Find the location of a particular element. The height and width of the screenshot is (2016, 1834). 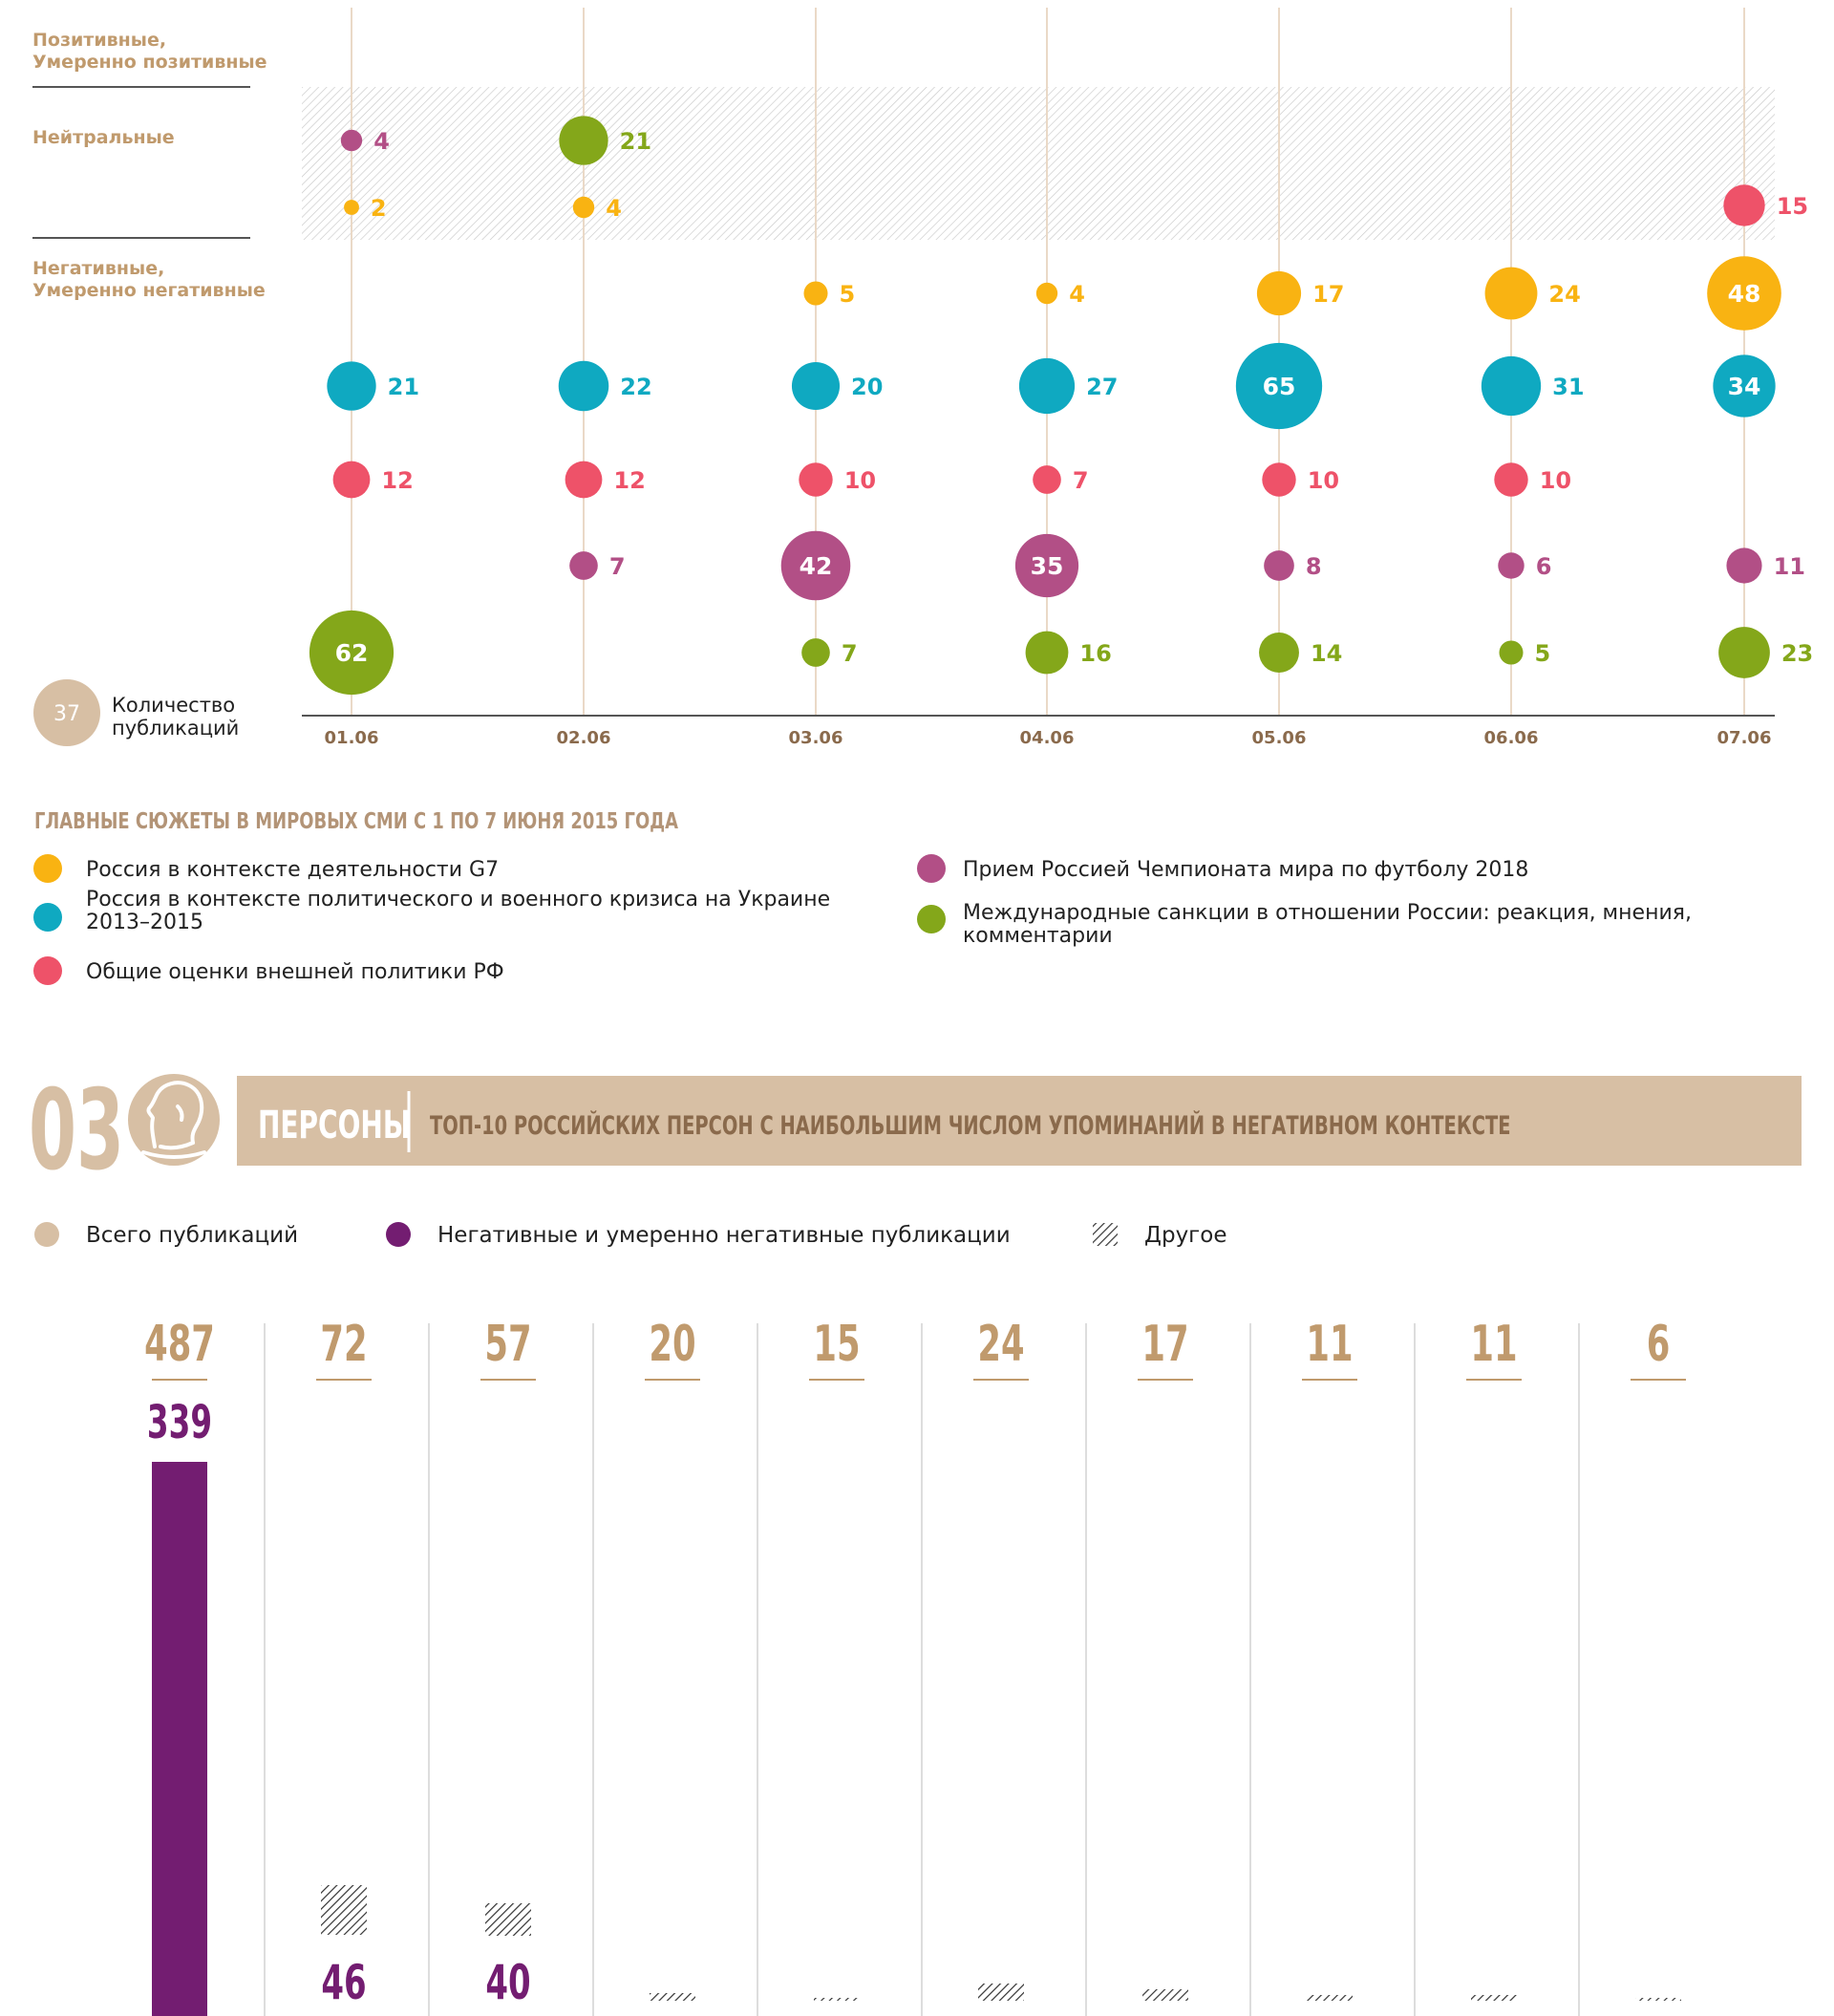

bubble-value-label: 11 is located at coordinates (1790, 566).